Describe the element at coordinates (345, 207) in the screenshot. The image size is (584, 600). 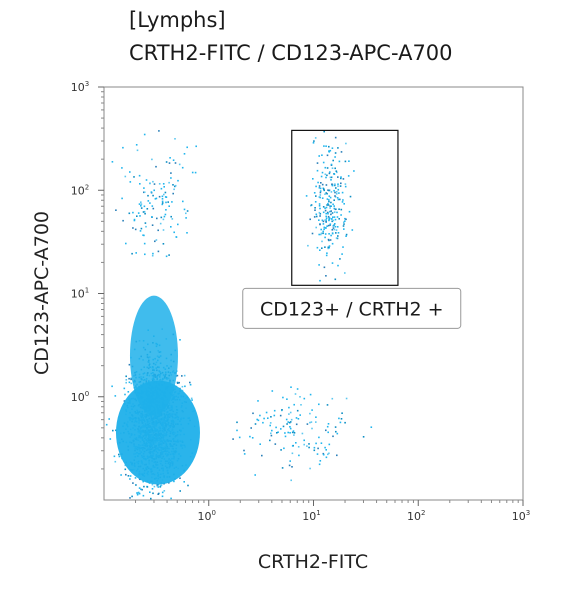
I see `gate-rectangle` at that location.